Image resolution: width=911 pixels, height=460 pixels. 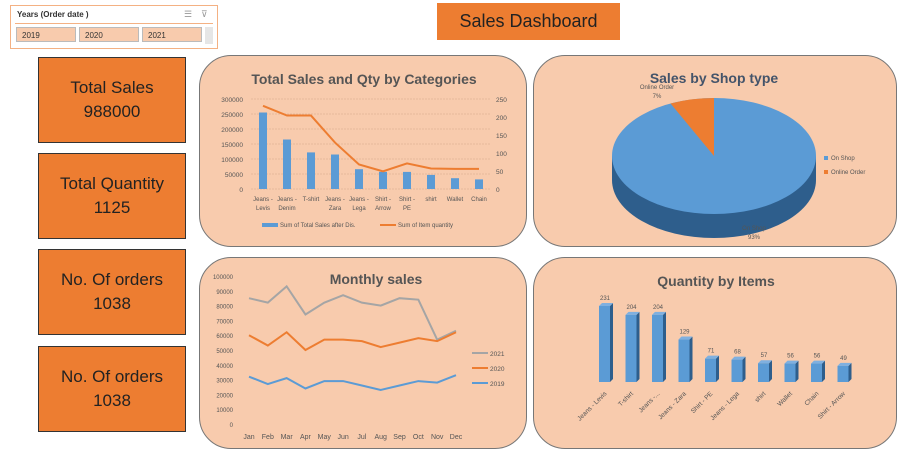 What do you see at coordinates (287, 437) in the screenshot?
I see `x-tick-label: Mar` at bounding box center [287, 437].